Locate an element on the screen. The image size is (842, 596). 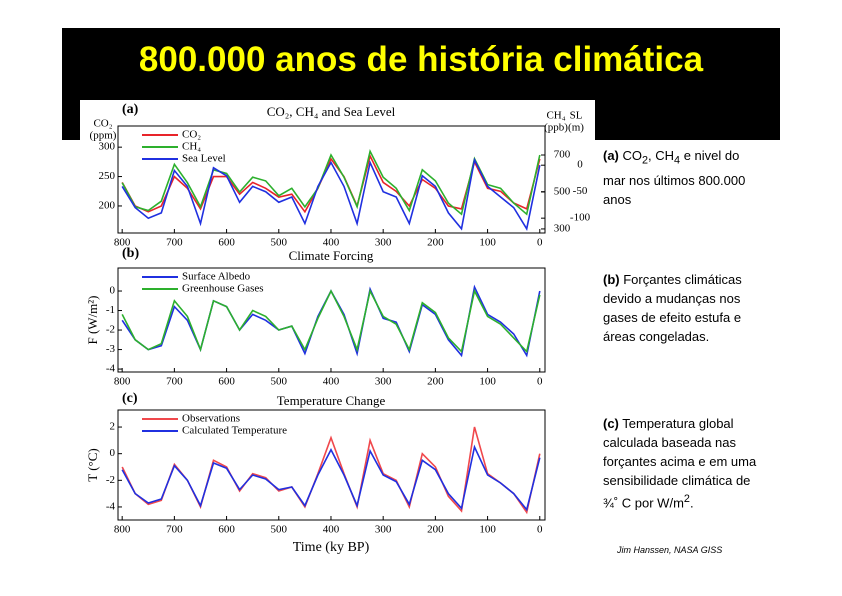
panel-label: (a) is located at coordinates (130, 109).